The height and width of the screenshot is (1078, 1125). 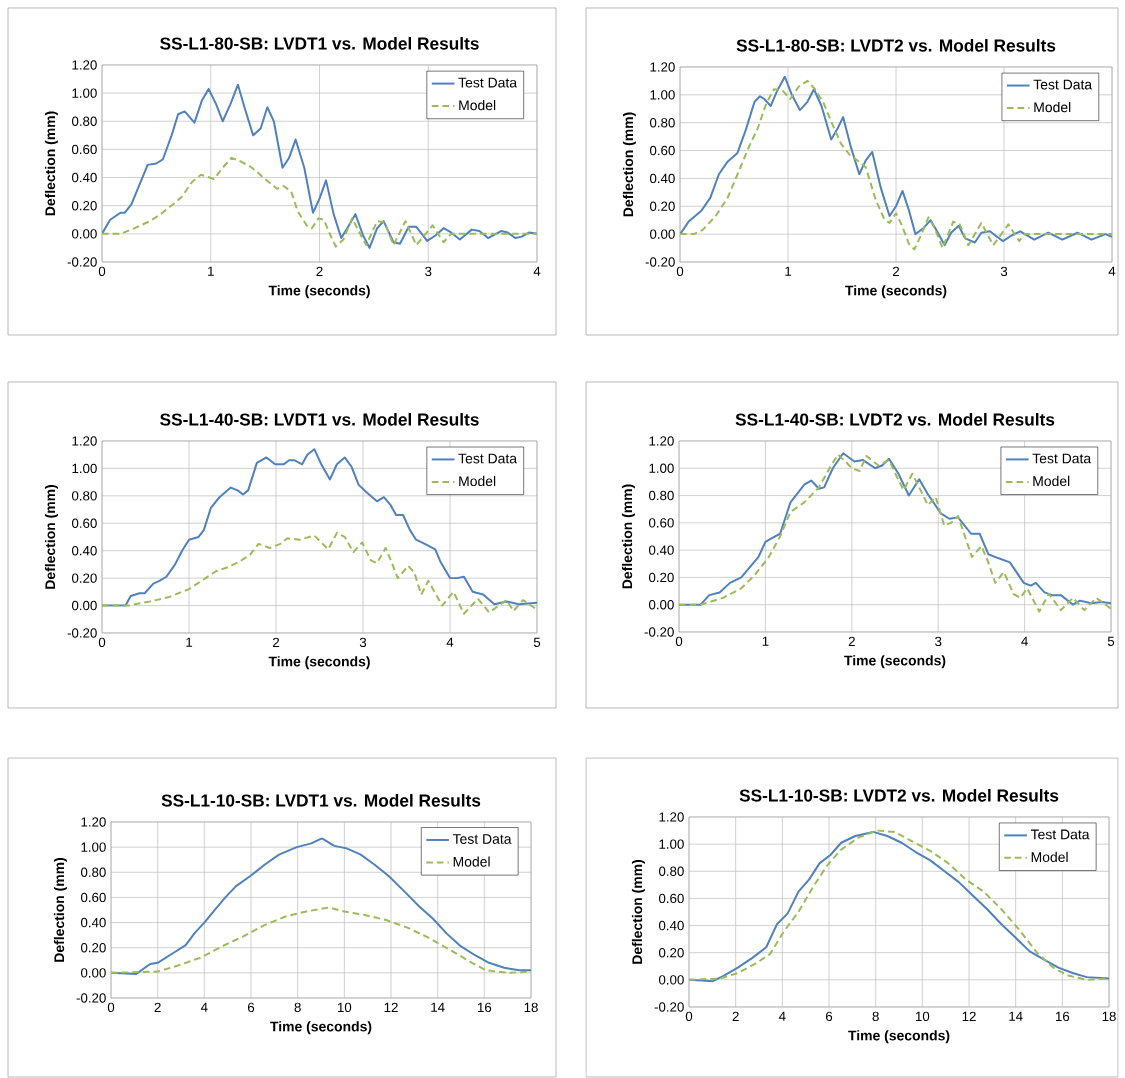 What do you see at coordinates (1111, 641) in the screenshot?
I see `x-tick-label: 5` at bounding box center [1111, 641].